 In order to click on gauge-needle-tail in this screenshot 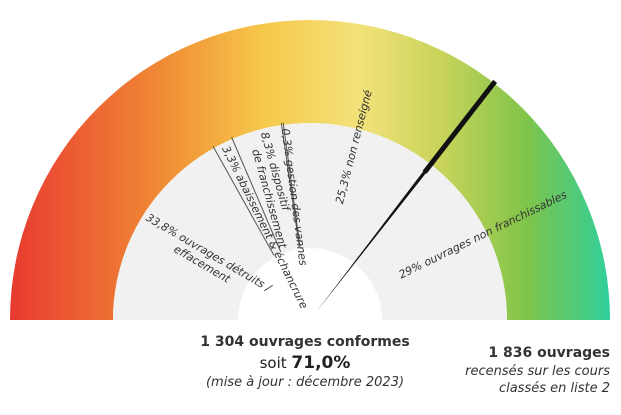, I will do `click(372, 241)`.